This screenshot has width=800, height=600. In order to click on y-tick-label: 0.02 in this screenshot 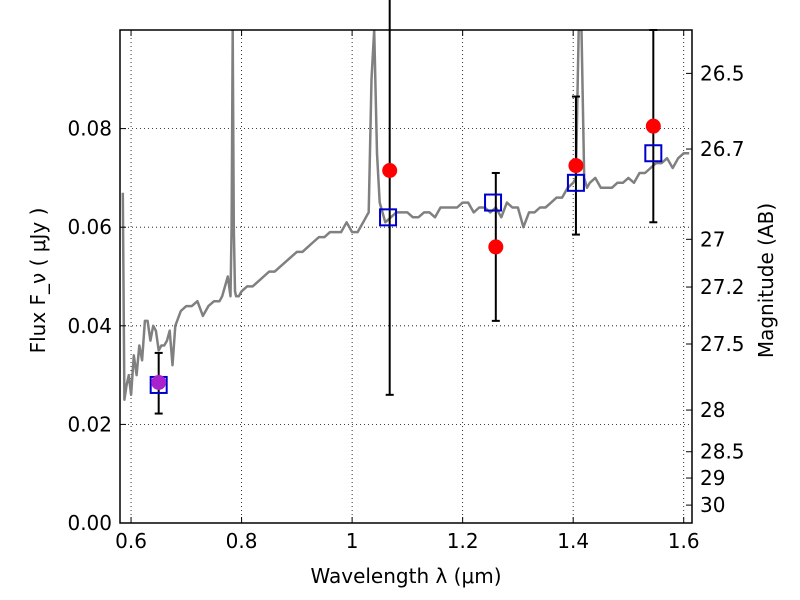, I will do `click(89, 424)`.